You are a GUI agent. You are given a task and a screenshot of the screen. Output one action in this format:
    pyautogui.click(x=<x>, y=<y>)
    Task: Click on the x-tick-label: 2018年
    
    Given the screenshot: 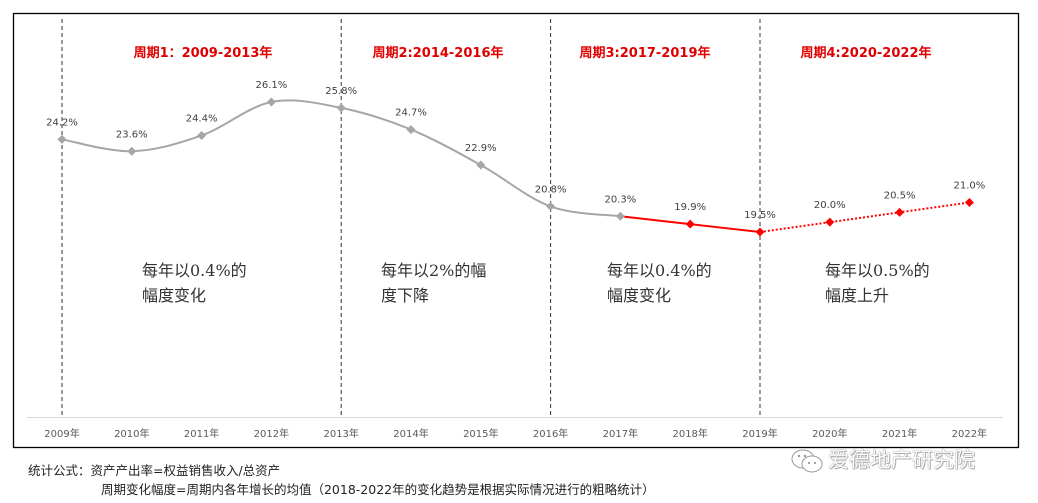 What is the action you would take?
    pyautogui.click(x=689, y=433)
    